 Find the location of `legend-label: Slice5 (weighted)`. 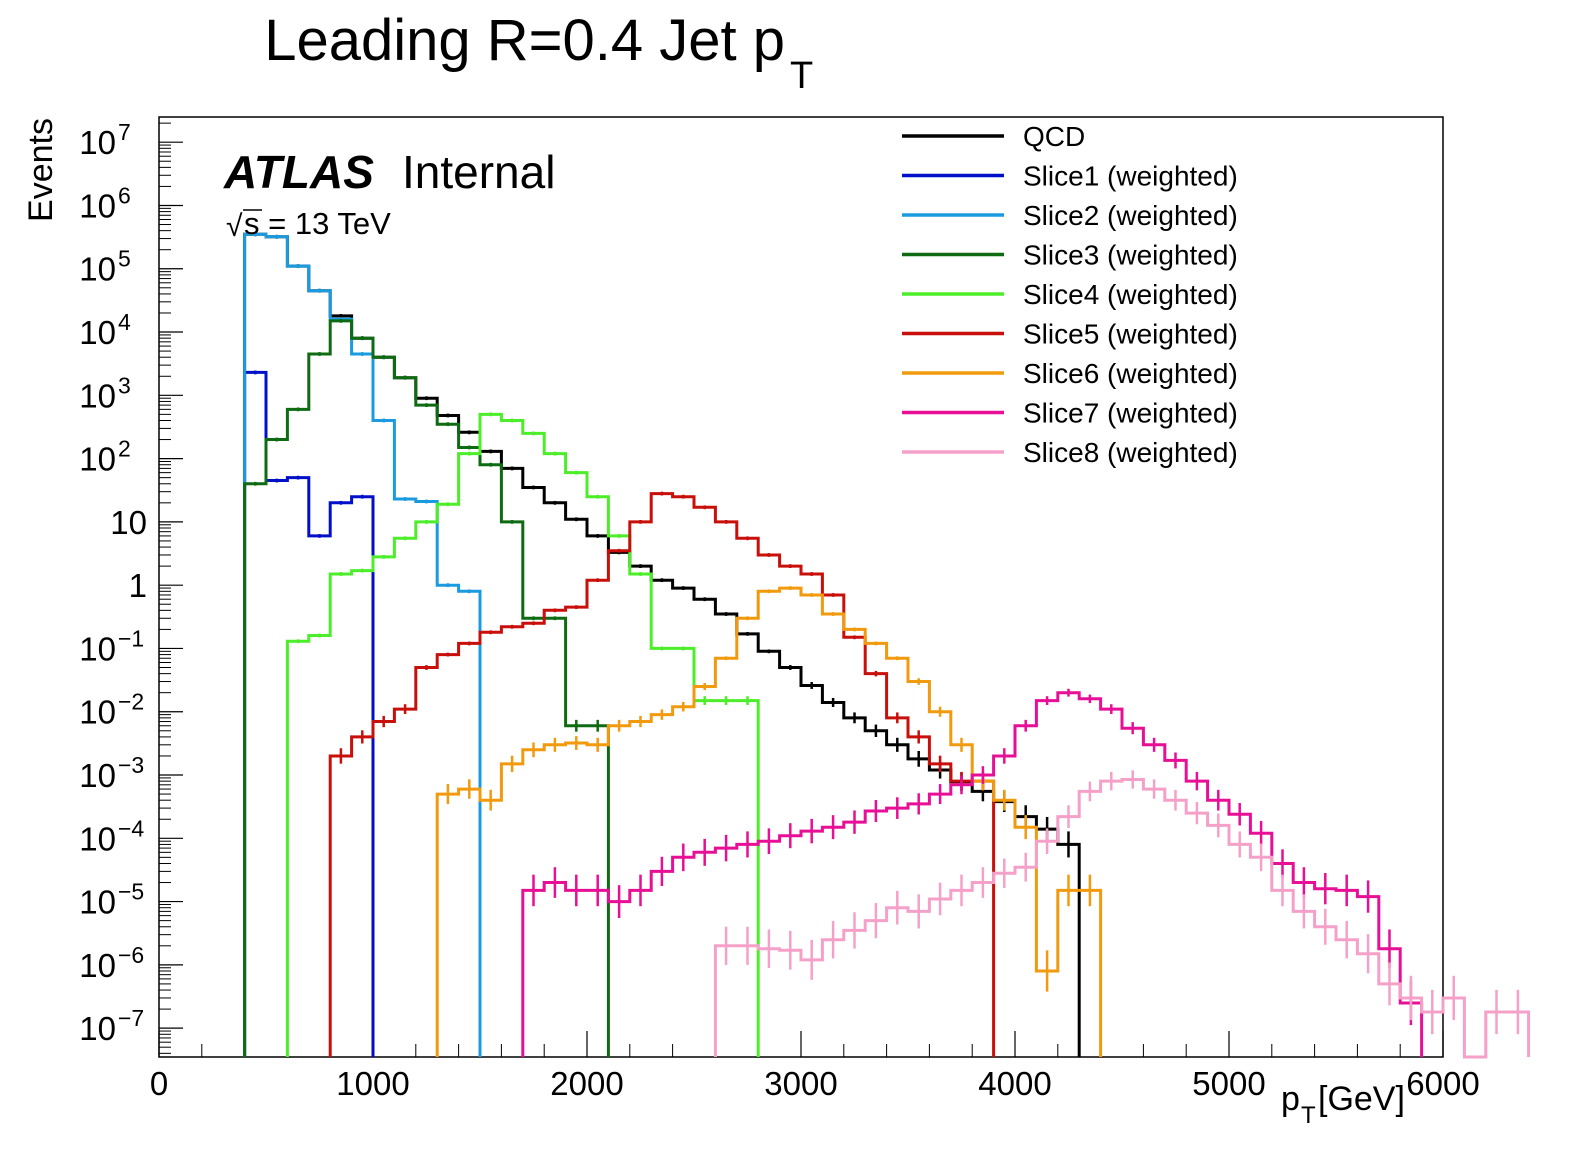

legend-label: Slice5 (weighted) is located at coordinates (1130, 334).